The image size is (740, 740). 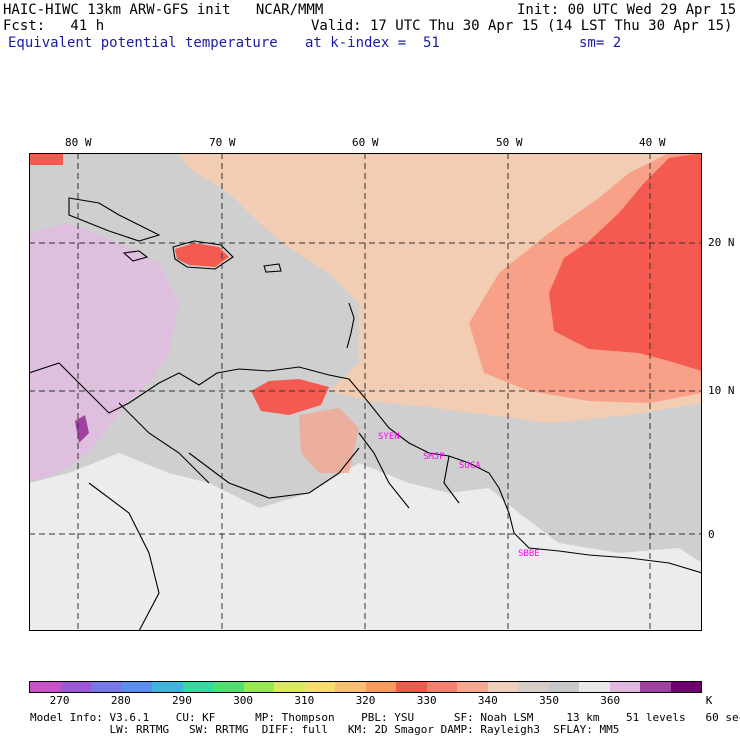 I want to click on hot-patch-venezuela, so click(x=290, y=397).